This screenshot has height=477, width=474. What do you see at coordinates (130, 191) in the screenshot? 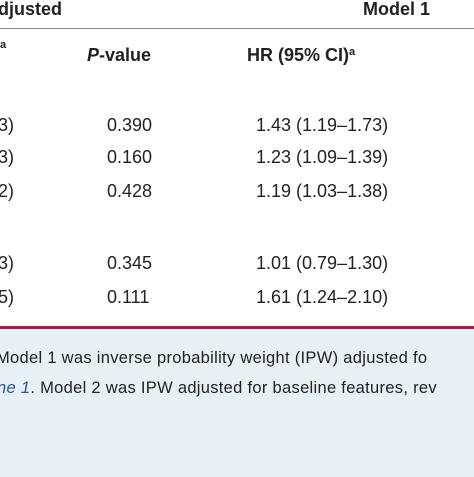
I see `cell: 0.428` at bounding box center [130, 191].